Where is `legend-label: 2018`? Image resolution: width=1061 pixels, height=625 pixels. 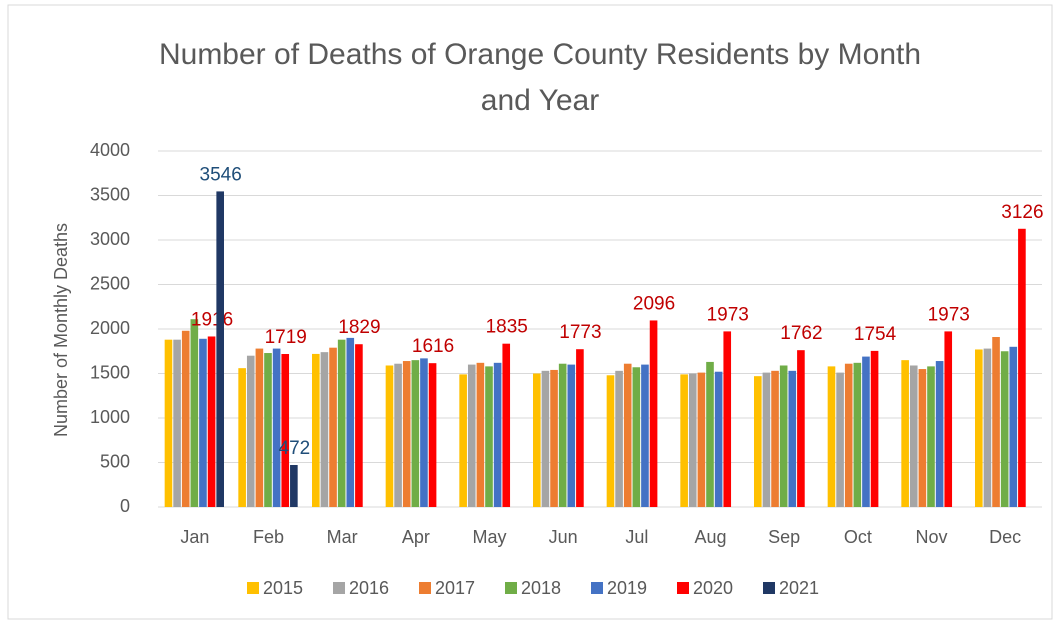 legend-label: 2018 is located at coordinates (541, 588).